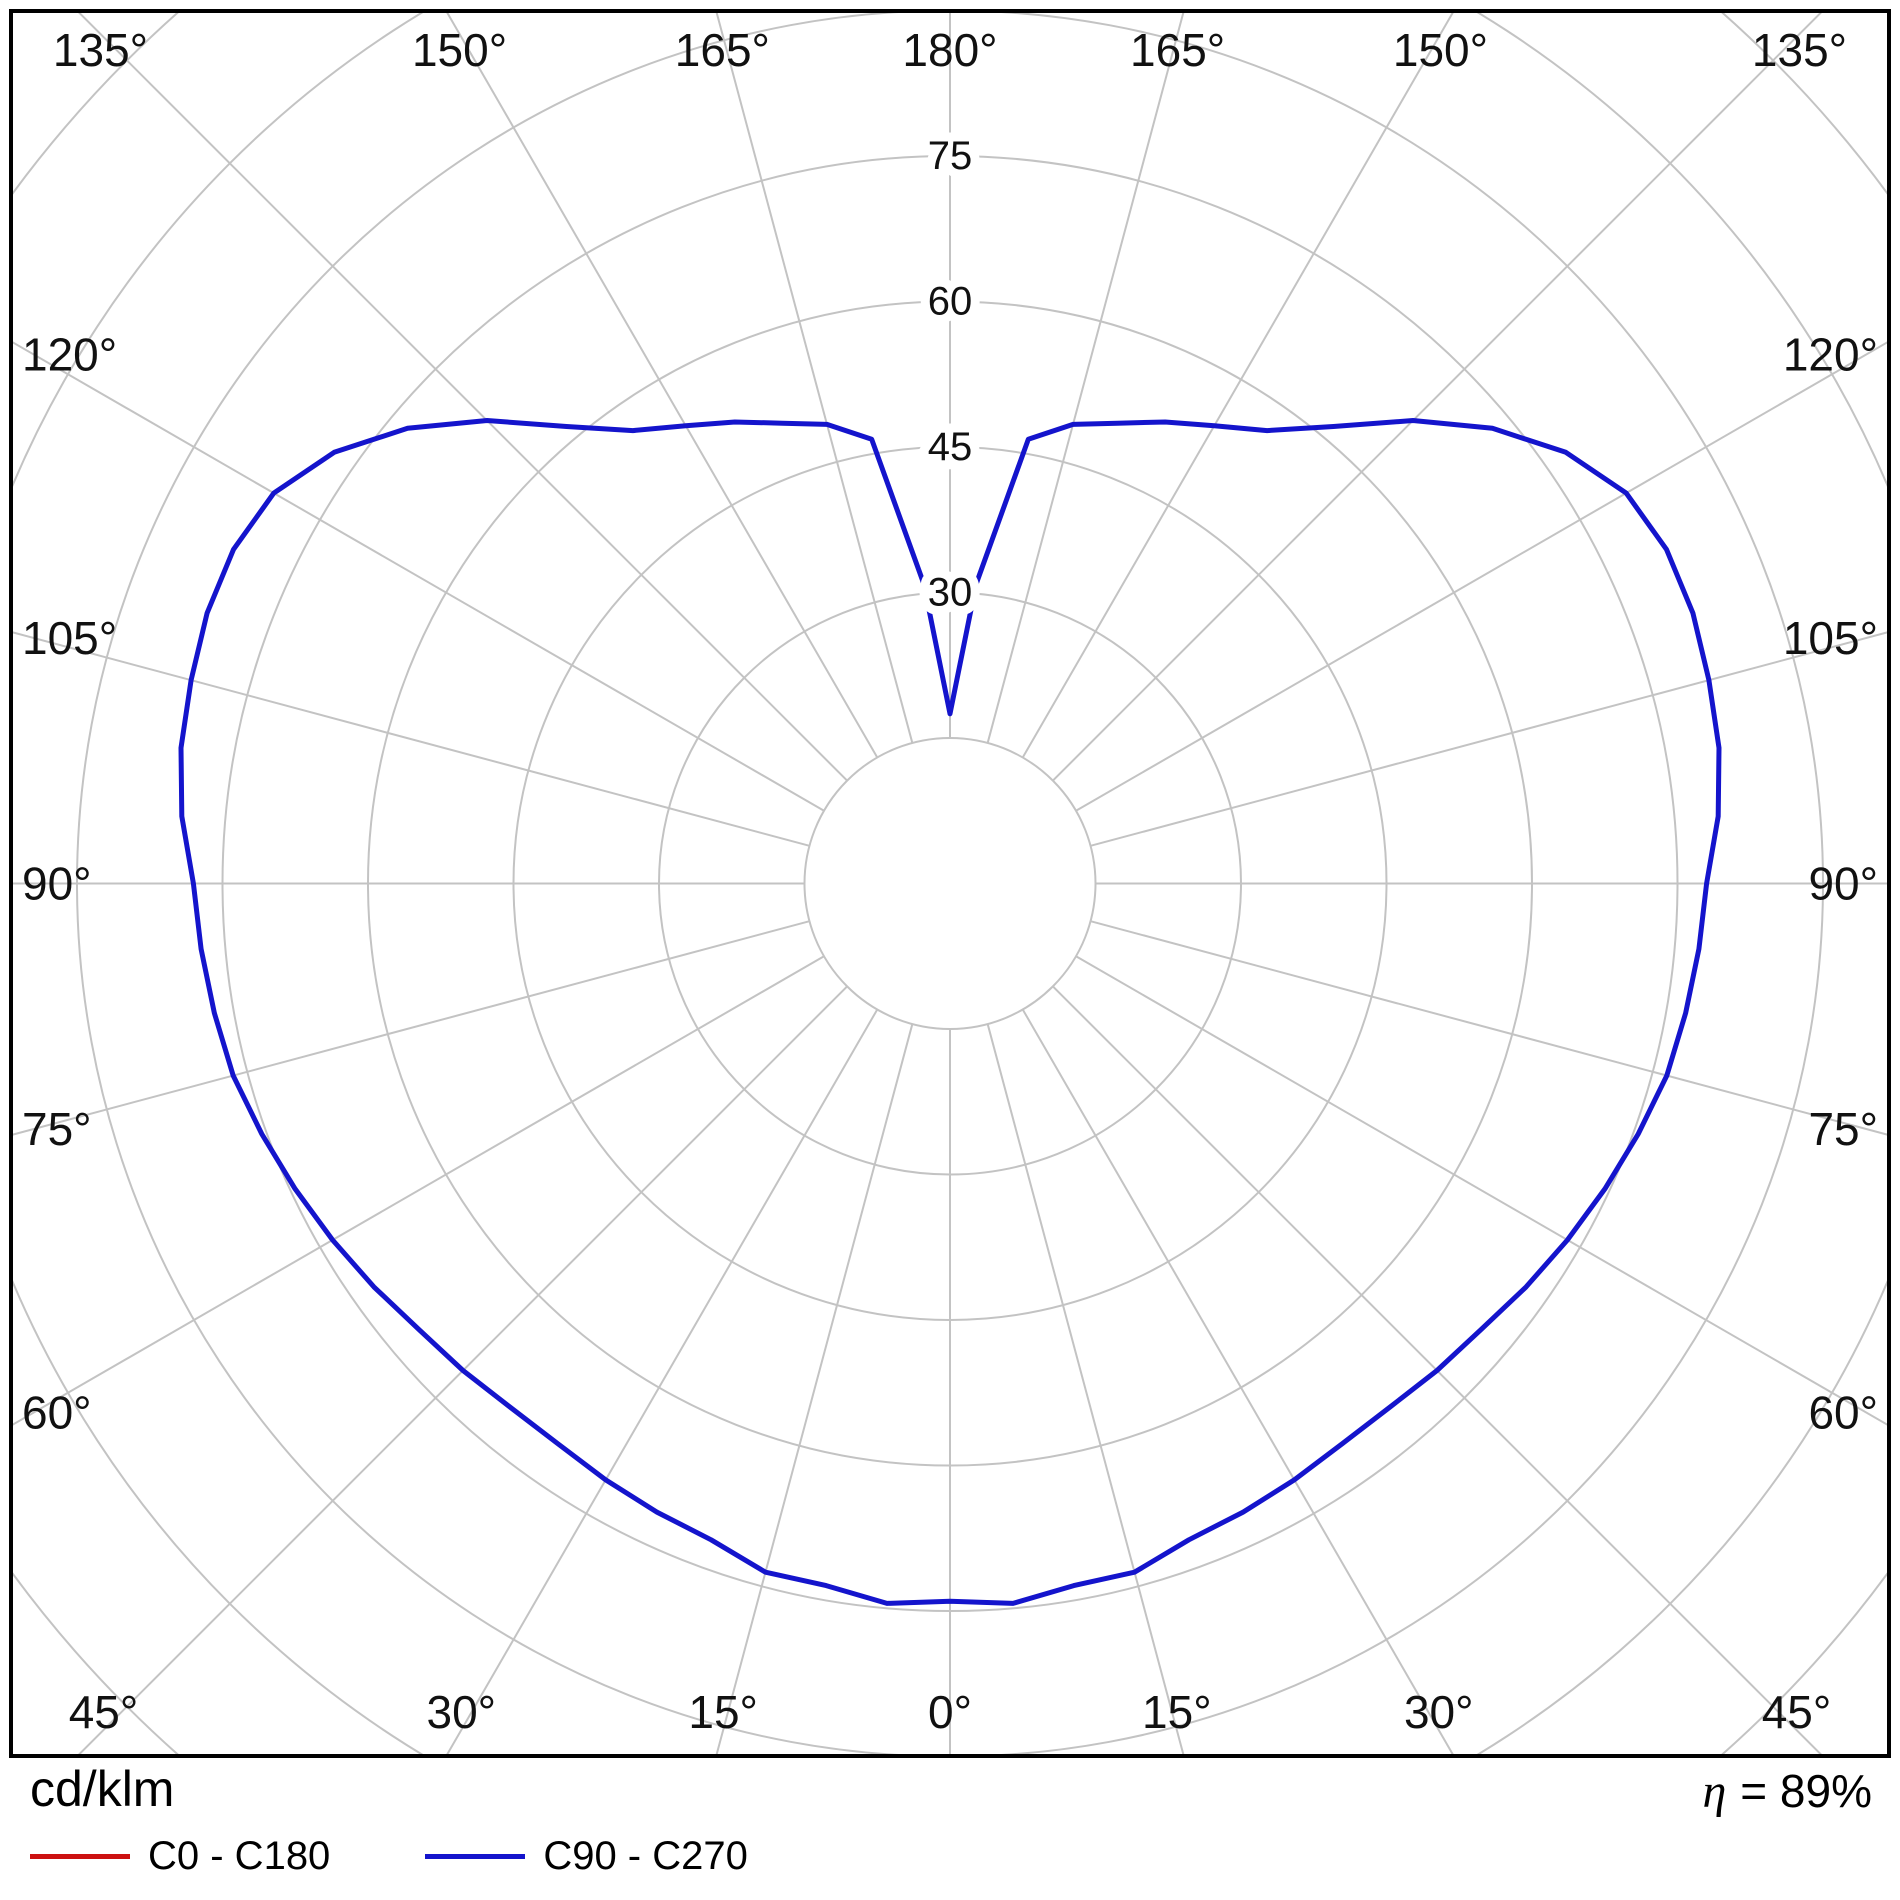 This screenshot has width=1900, height=1900. What do you see at coordinates (1714, 1791) in the screenshot?
I see `eta-symbol: η` at bounding box center [1714, 1791].